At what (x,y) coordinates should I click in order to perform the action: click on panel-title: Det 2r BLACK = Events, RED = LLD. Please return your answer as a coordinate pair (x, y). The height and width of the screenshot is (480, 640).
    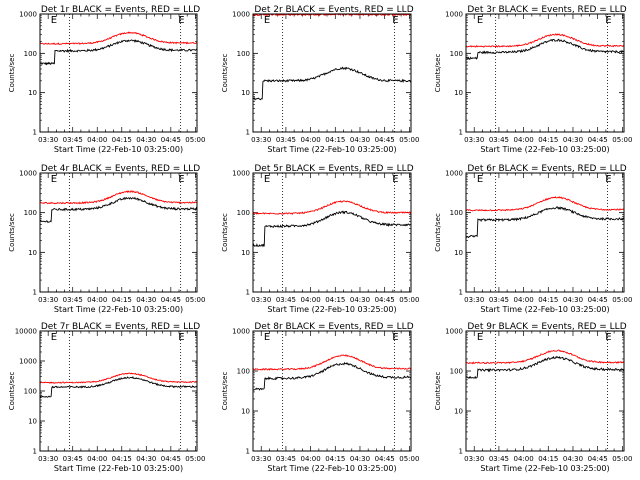
    Looking at the image, I should click on (333, 10).